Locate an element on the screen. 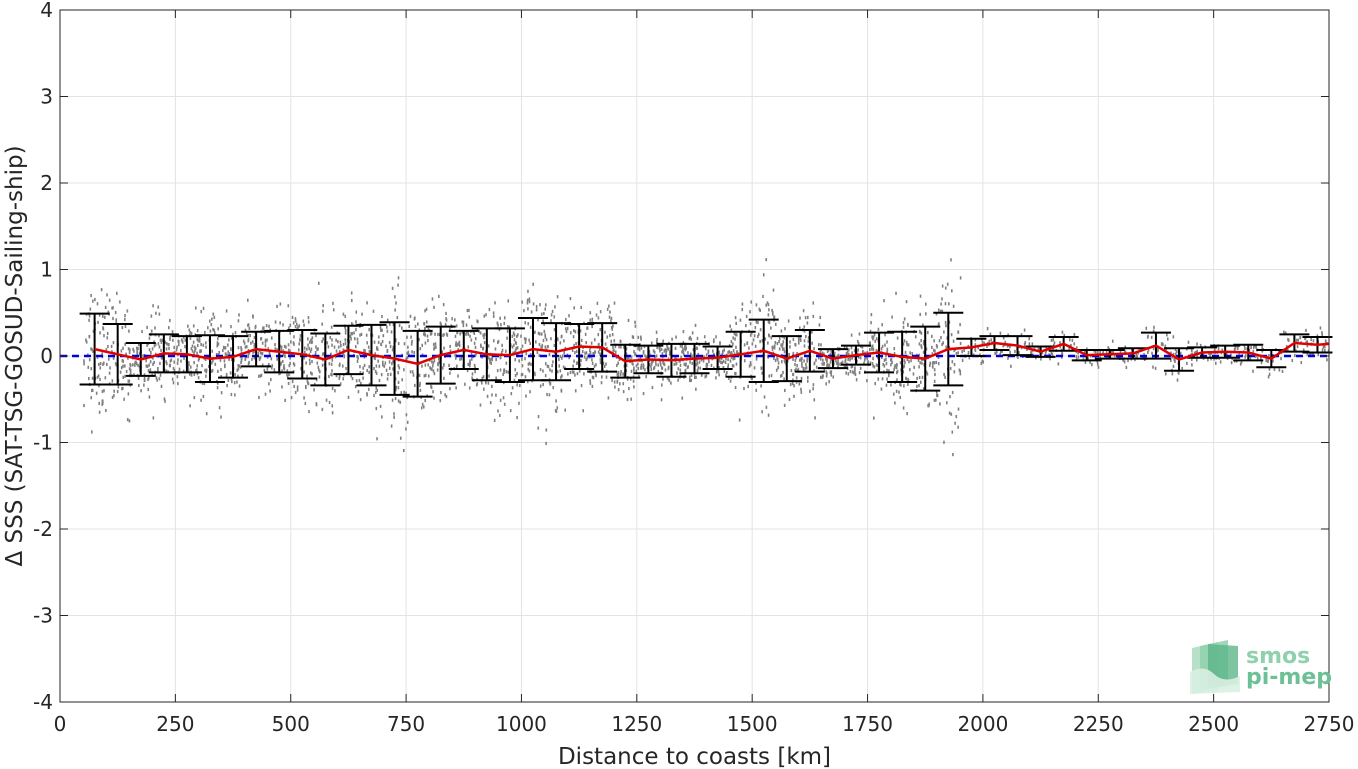  logo-text-smos: smos is located at coordinates (1278, 656).